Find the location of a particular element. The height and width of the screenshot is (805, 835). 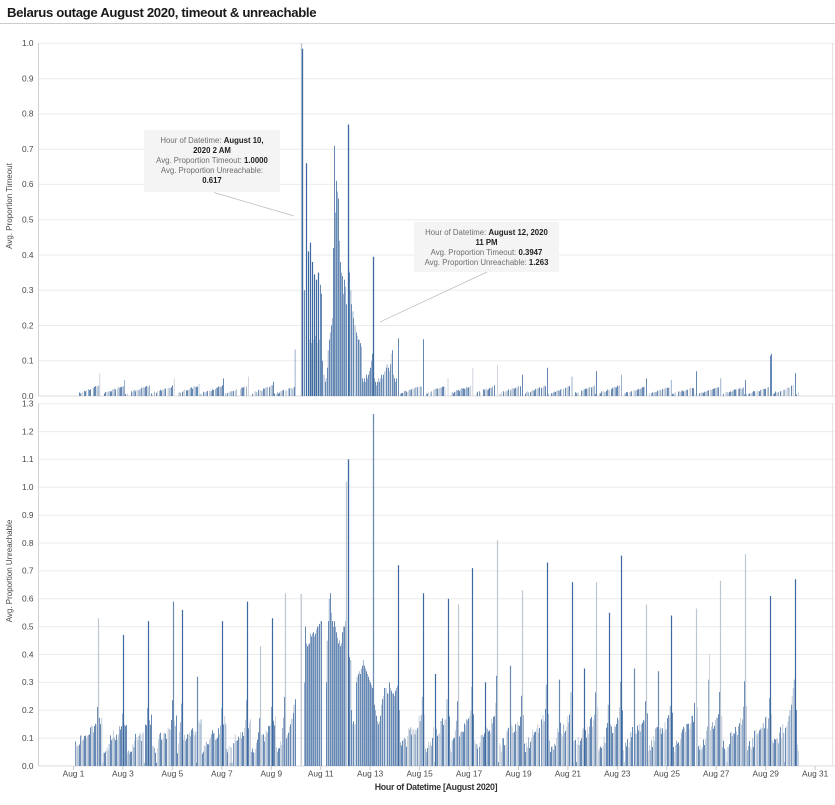

svg-text:Avg. Proportion Unreachable: 1: Avg. Proportion Unreachable: 1.263 is located at coordinates (487, 262).